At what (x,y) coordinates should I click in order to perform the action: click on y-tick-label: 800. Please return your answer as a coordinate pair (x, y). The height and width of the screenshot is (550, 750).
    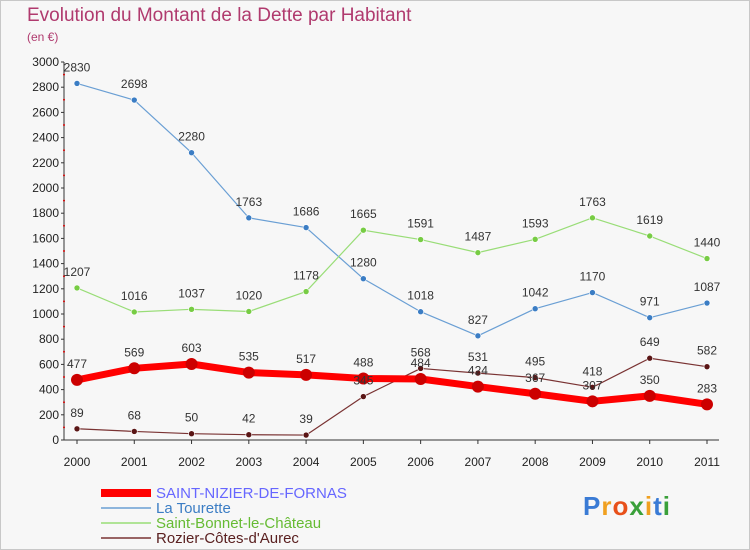
    Looking at the image, I should click on (49, 339).